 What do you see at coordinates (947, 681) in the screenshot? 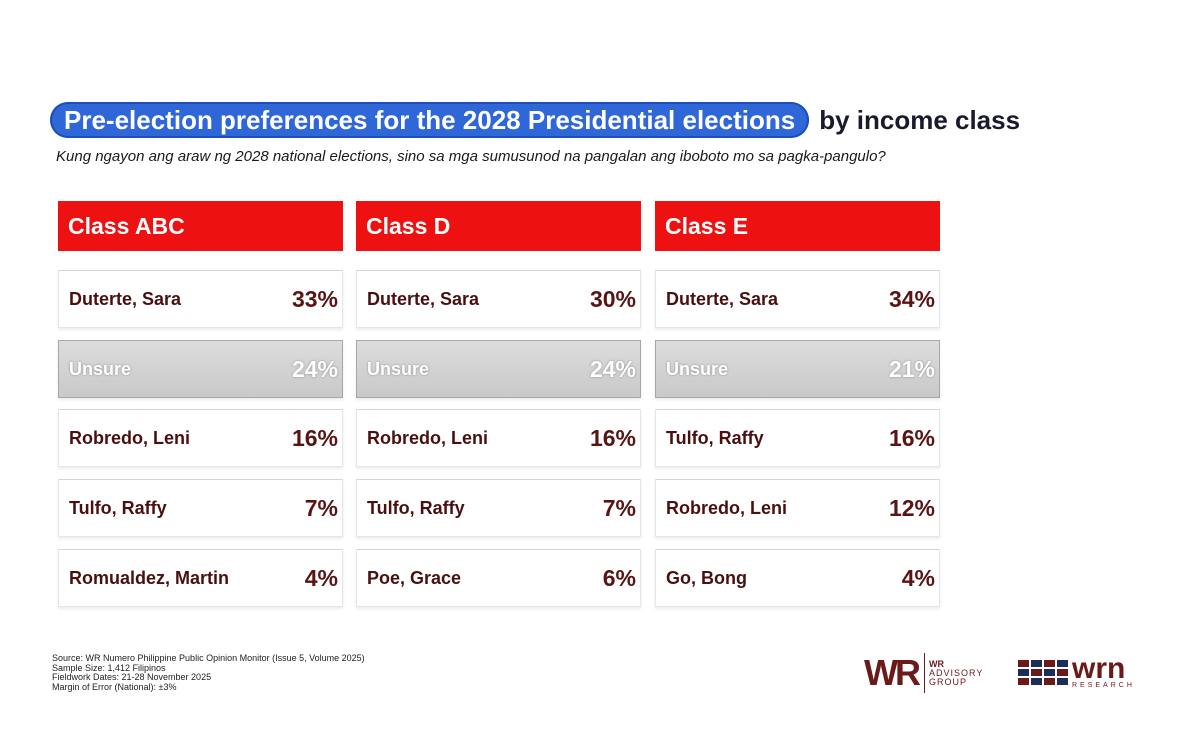
I see `wr-logo-line3: GROUP` at bounding box center [947, 681].